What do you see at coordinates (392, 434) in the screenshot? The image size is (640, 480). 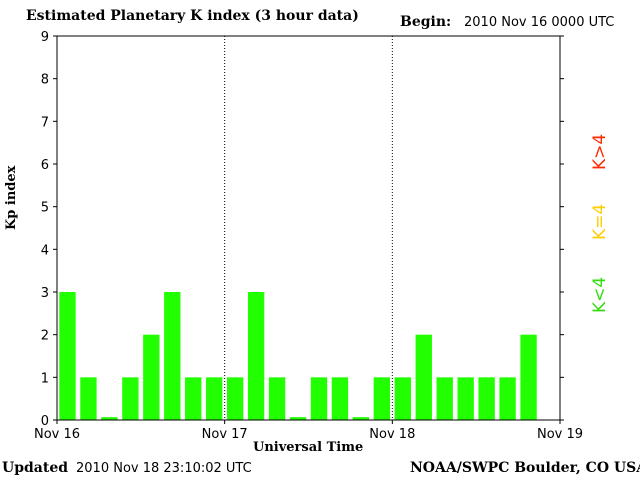 I see `x-tick-label: Nov 18` at bounding box center [392, 434].